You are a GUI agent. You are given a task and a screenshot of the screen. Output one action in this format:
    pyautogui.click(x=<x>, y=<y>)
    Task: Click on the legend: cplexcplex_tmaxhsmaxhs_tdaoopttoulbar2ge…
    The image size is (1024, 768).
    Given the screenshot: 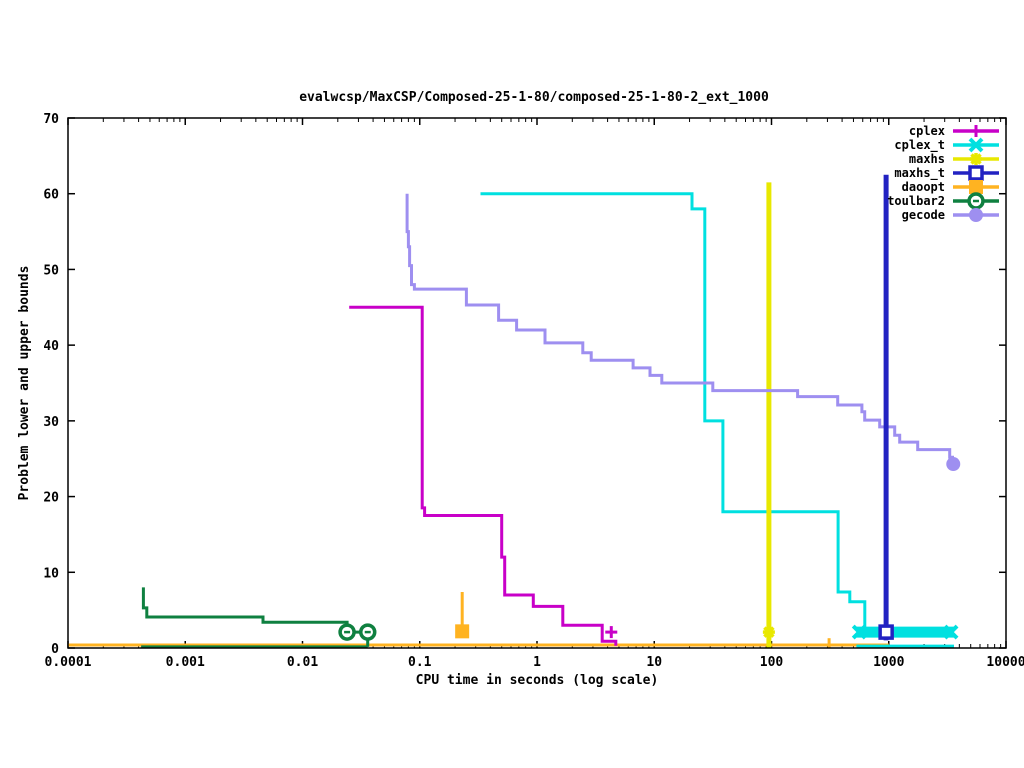 What is the action you would take?
    pyautogui.click(x=943, y=173)
    